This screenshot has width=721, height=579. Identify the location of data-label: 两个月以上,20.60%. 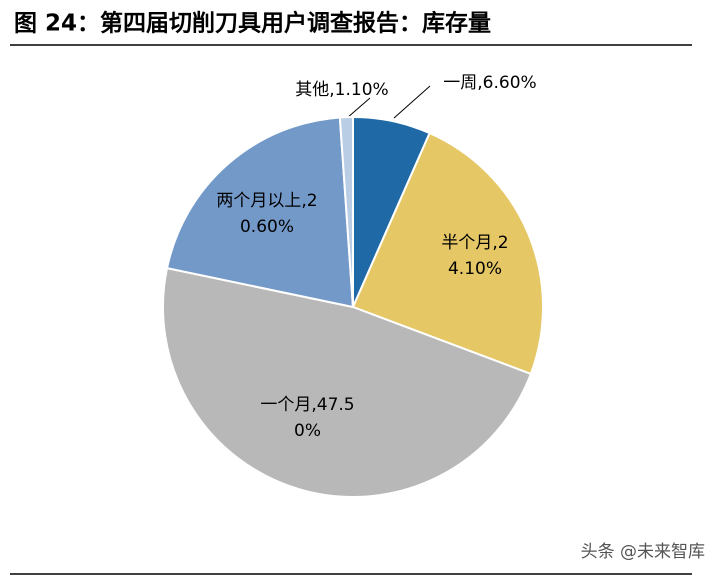
(267, 214).